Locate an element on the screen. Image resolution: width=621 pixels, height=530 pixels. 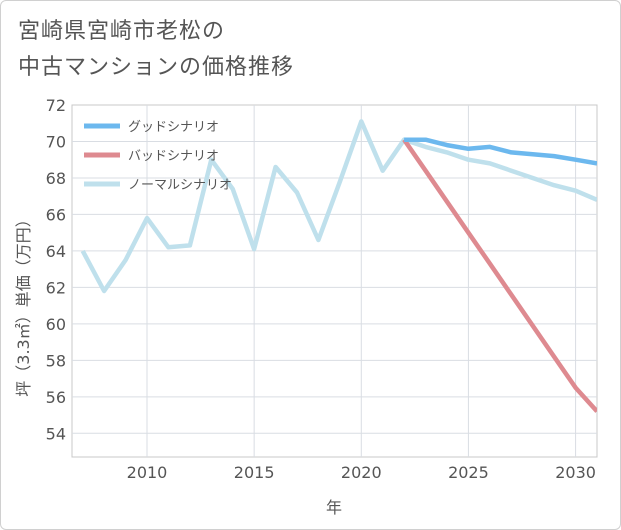
y-tick-label: 68 is located at coordinates (56, 178).